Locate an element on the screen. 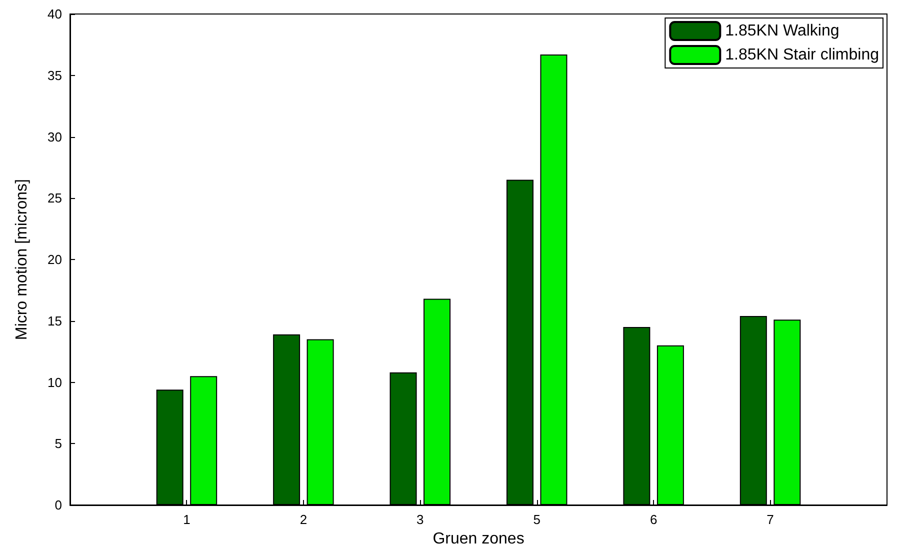 Image resolution: width=904 pixels, height=557 pixels. x-tick-label: 6 is located at coordinates (654, 519).